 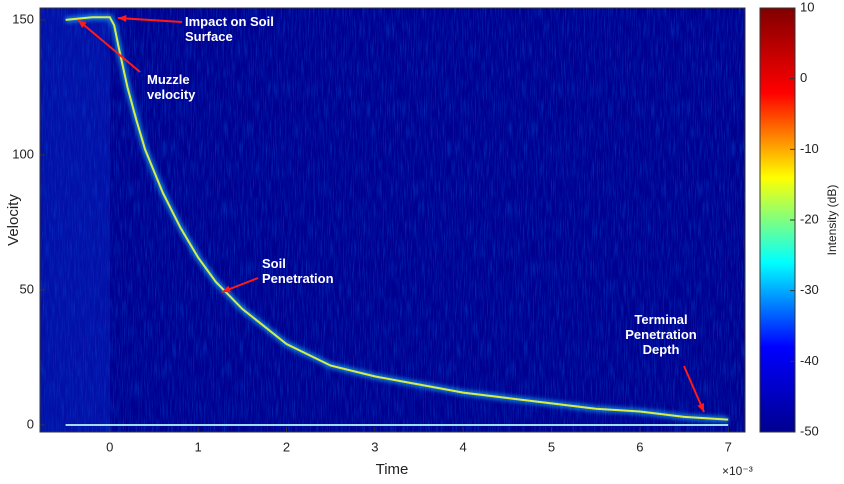 What do you see at coordinates (639, 446) in the screenshot?
I see `x-tick-label: 6` at bounding box center [639, 446].